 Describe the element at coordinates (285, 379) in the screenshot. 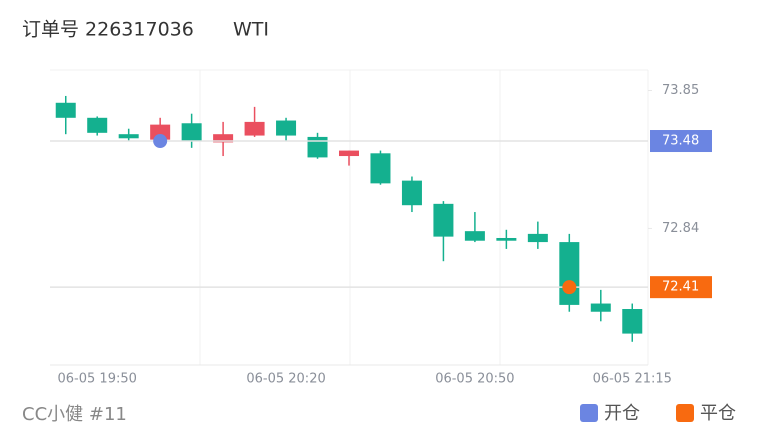

I see `x-tick-label: 06-05 20:20` at that location.